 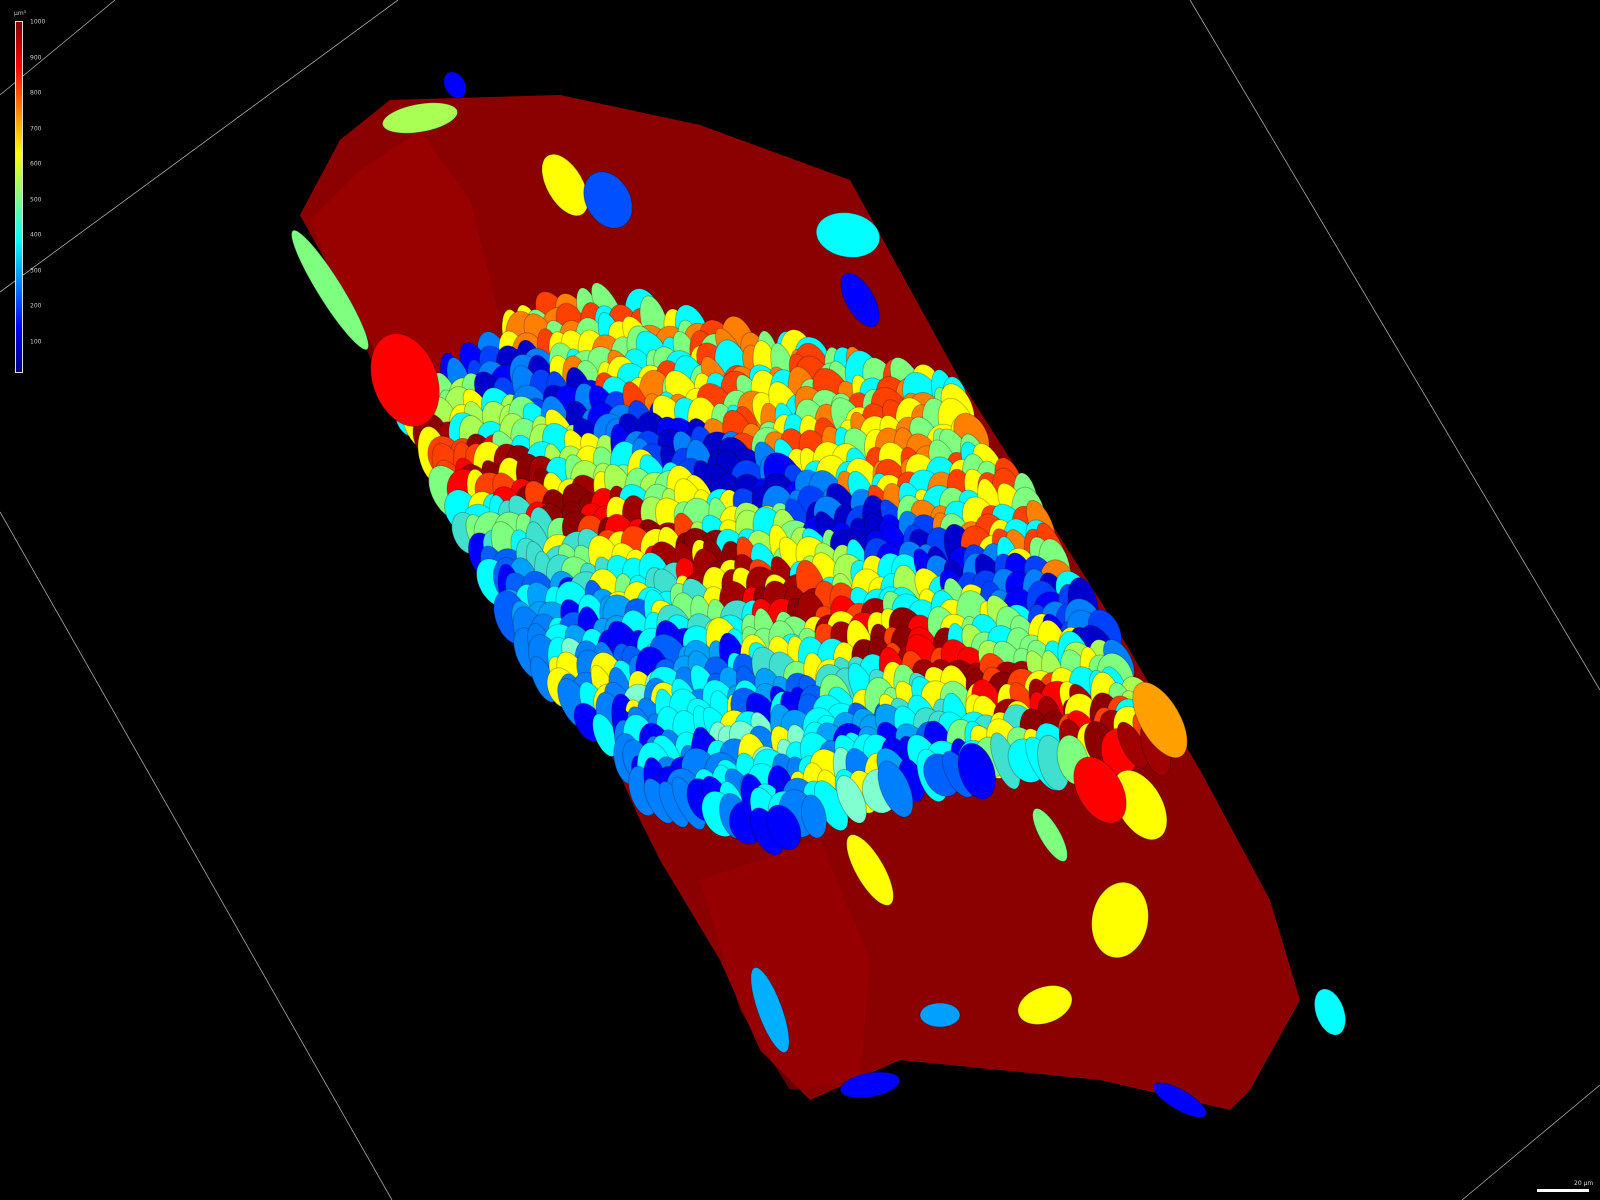 I want to click on colorbar-tick: 400, so click(x=36, y=235).